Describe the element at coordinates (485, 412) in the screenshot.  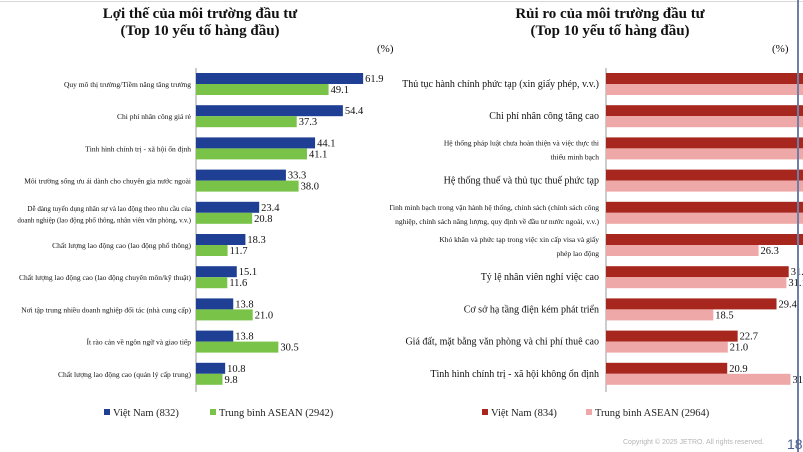
I see `chart1-legend-swatch` at that location.